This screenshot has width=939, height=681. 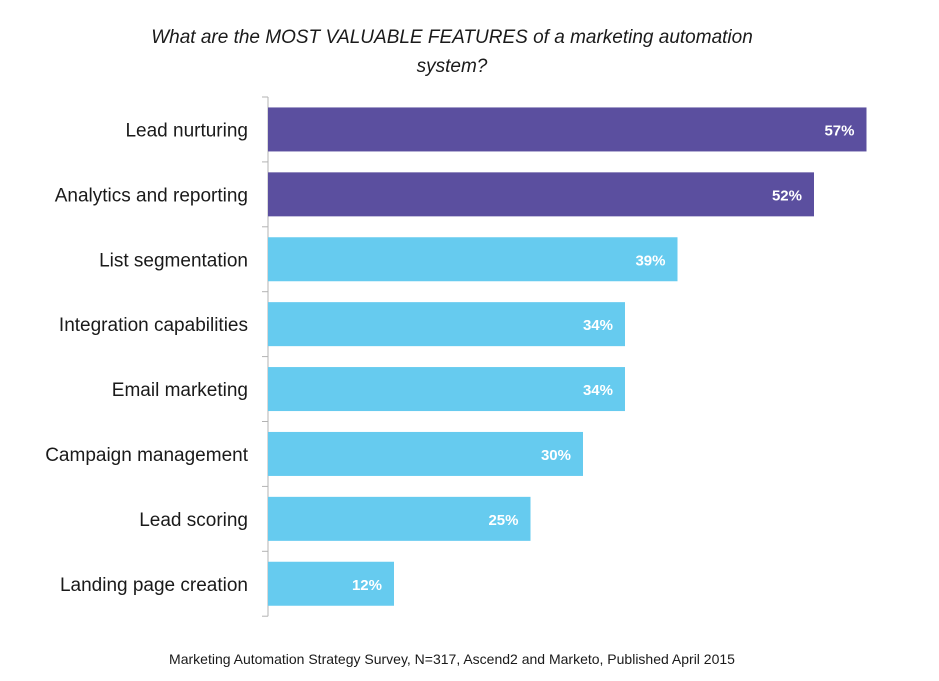 What do you see at coordinates (556, 455) in the screenshot?
I see `value-label: 30%` at bounding box center [556, 455].